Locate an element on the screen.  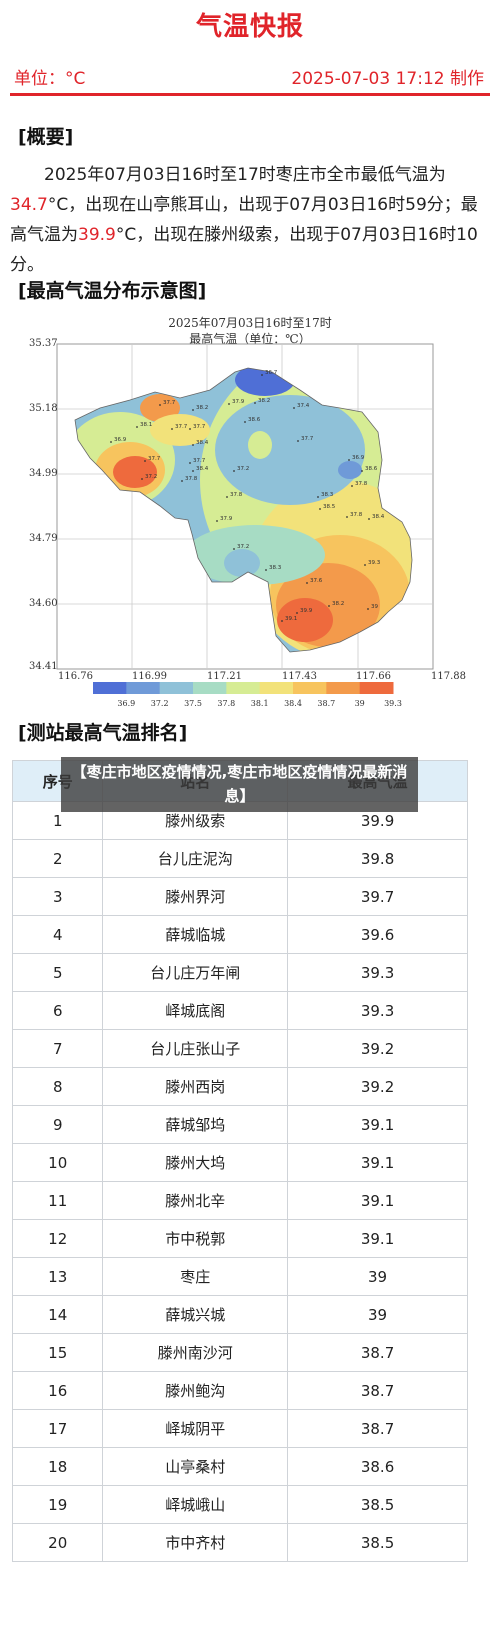
station-cell: 市中齐村 is located at coordinates (195, 1542).